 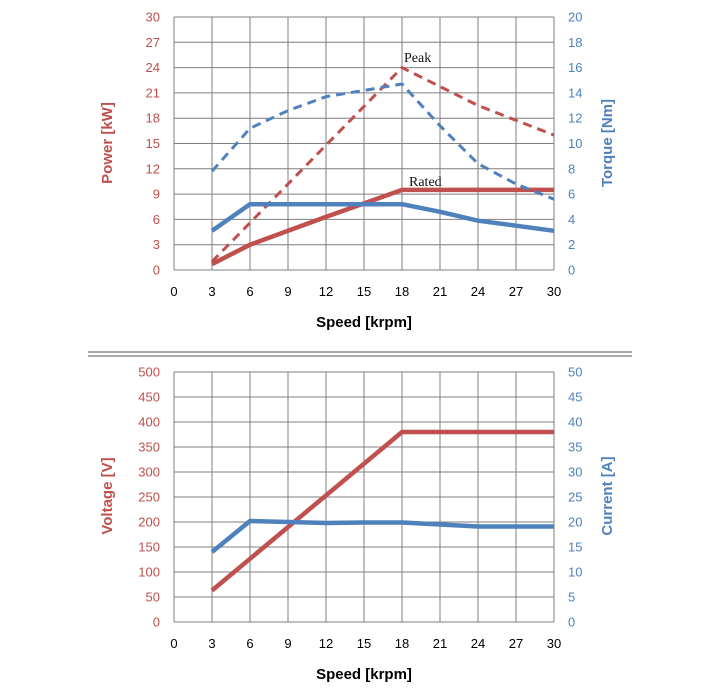 I want to click on right-y-tick-label: 35, so click(x=575, y=447).